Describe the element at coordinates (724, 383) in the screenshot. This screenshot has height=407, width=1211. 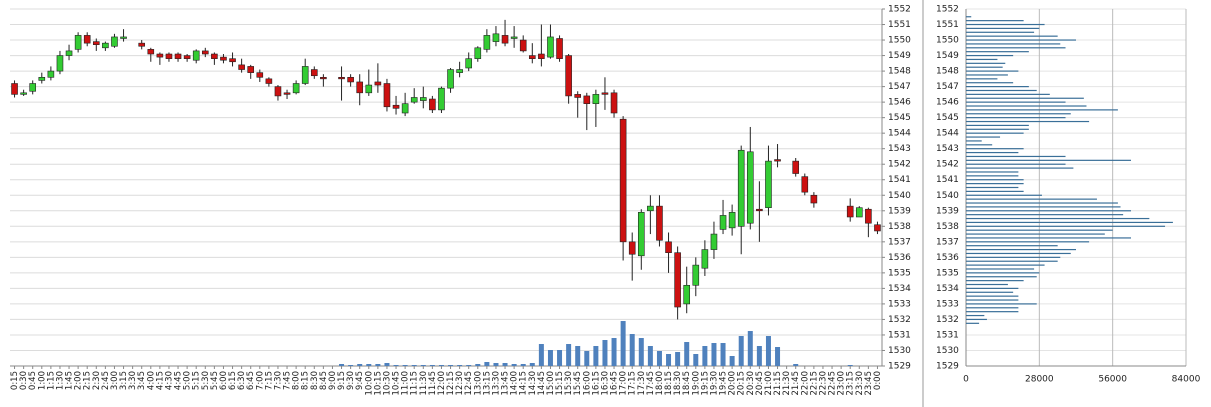
I see `x-tick-label: 19:45` at that location.